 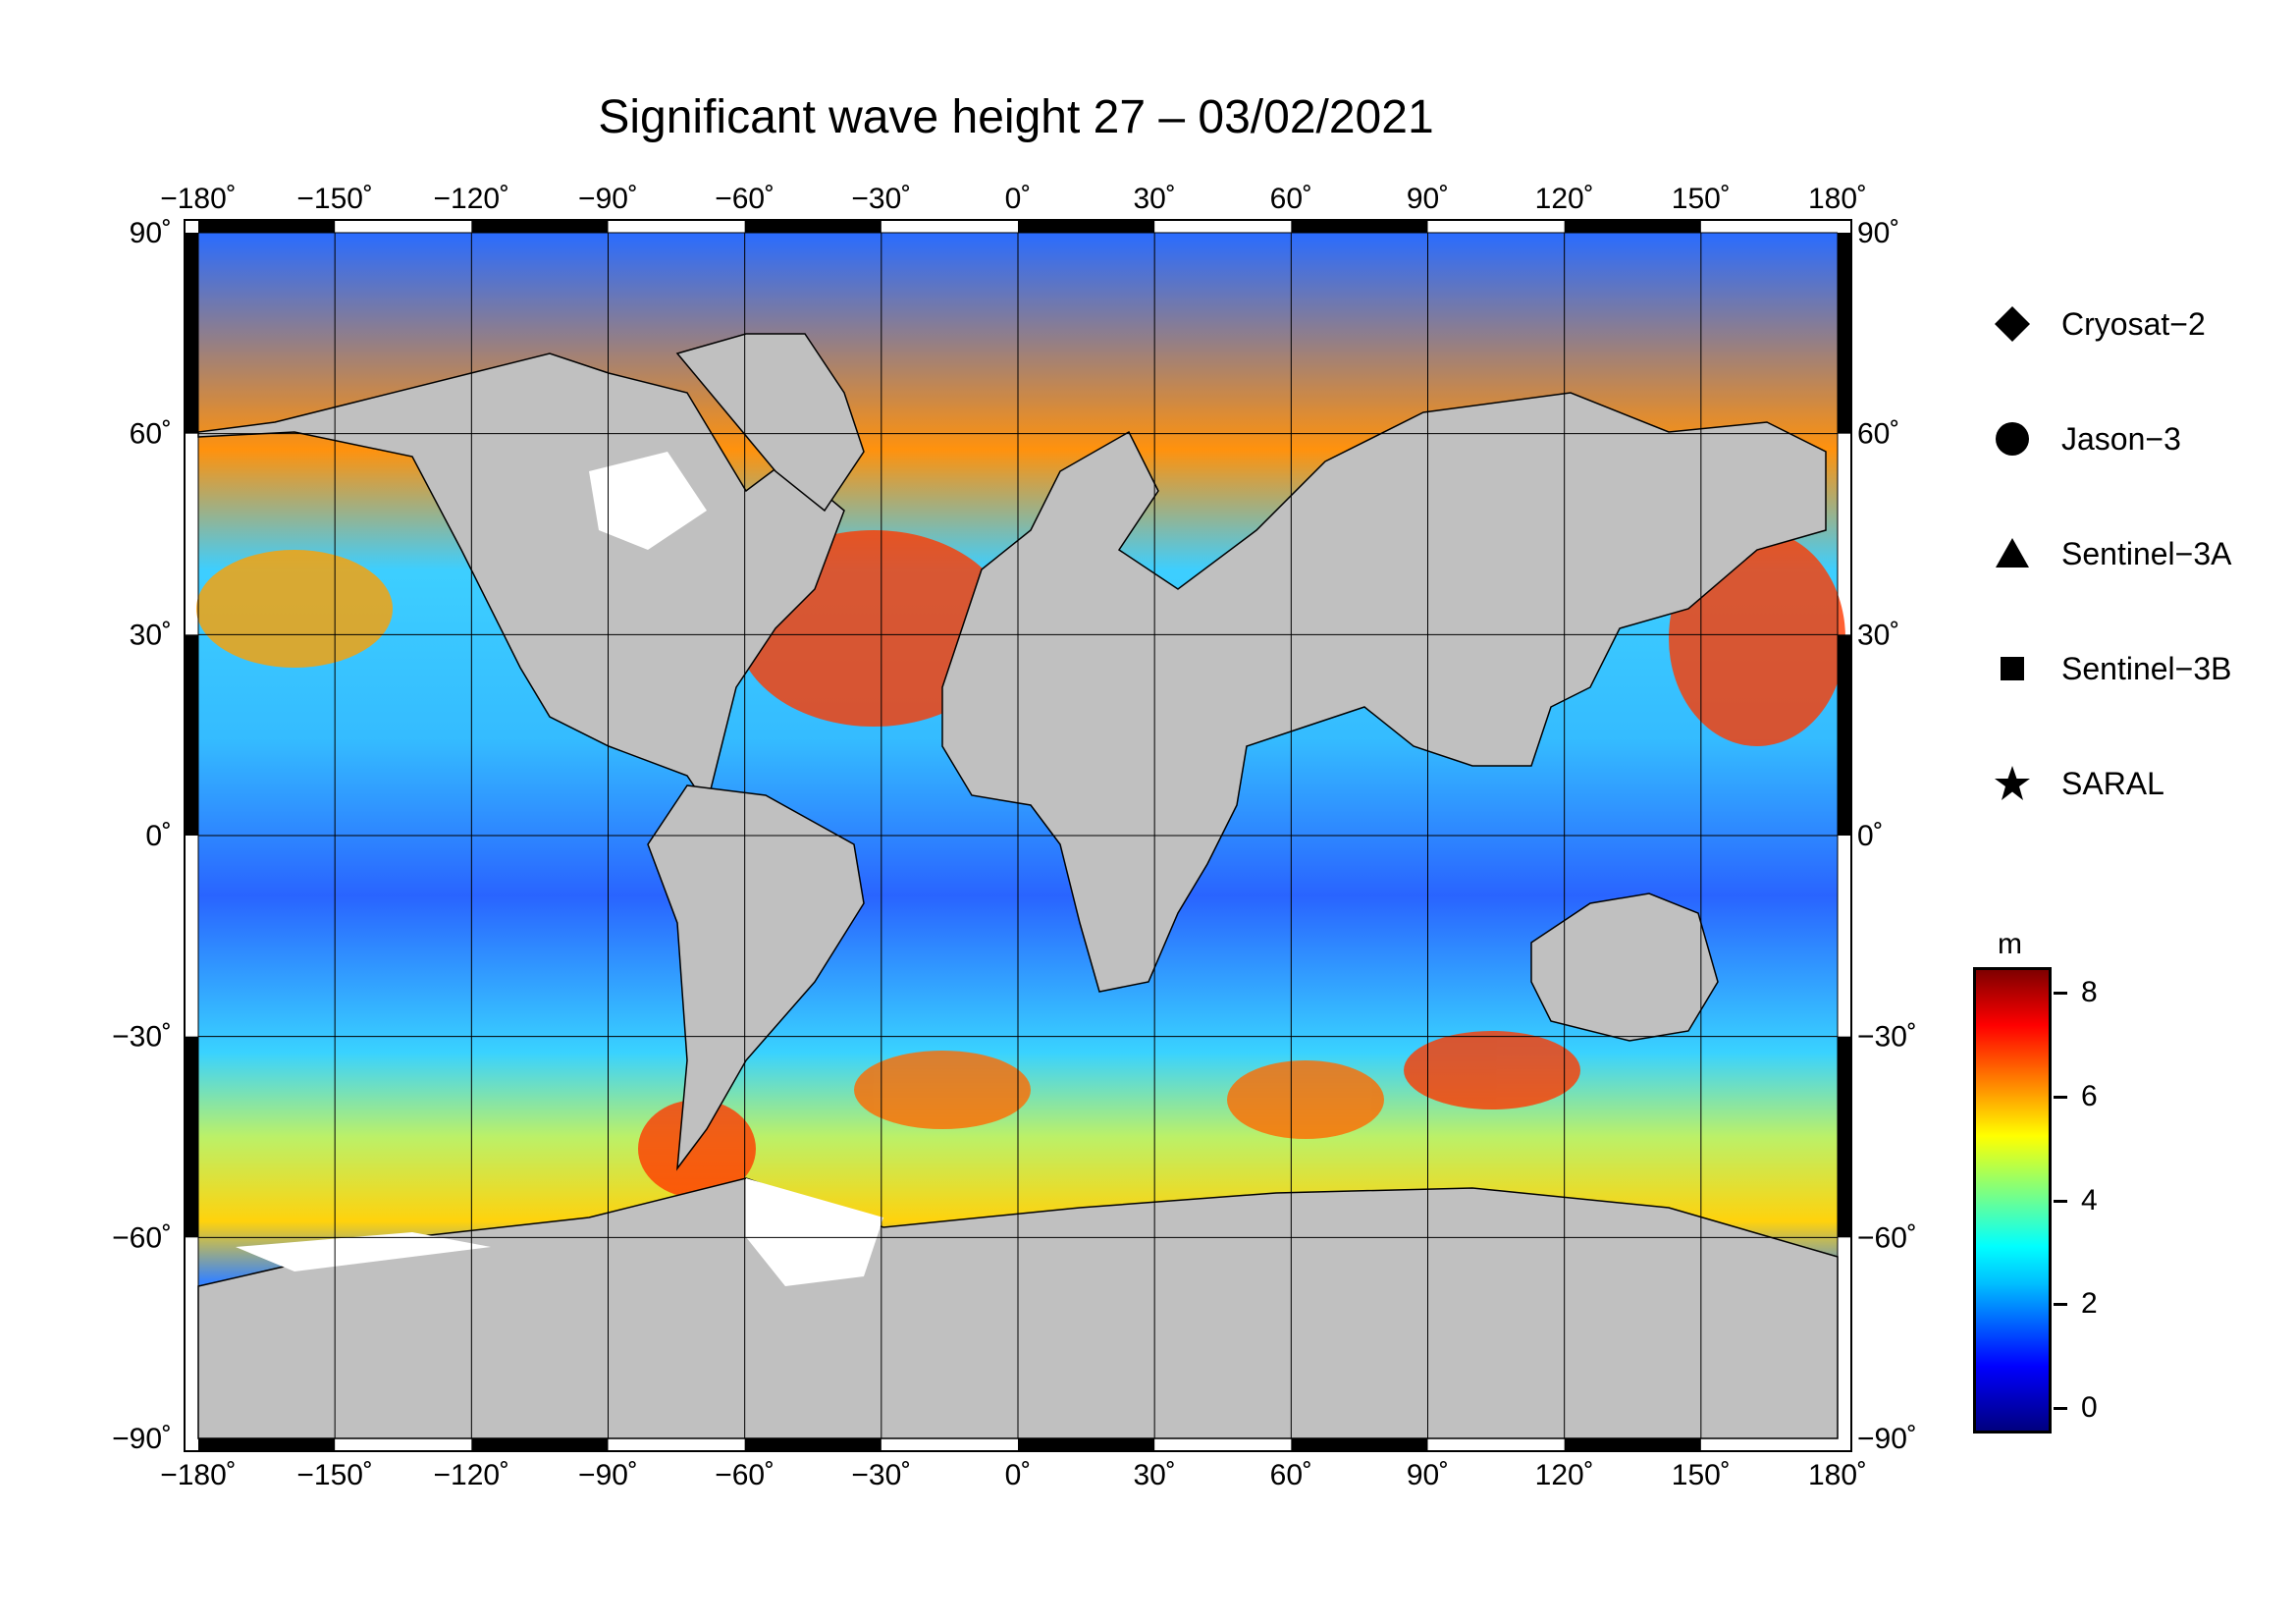 I want to click on ross-ice, so click(x=364, y=1251).